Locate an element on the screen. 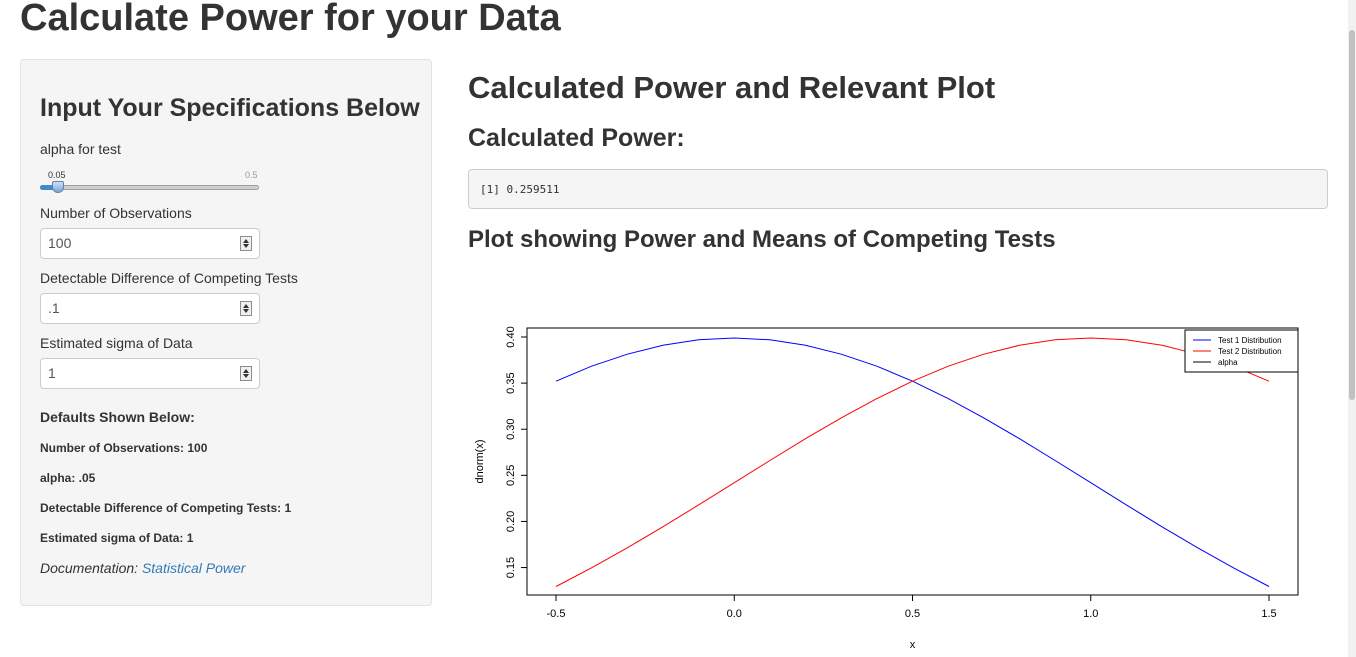 The image size is (1356, 657). slider-max-label: 0.5 is located at coordinates (251, 175).